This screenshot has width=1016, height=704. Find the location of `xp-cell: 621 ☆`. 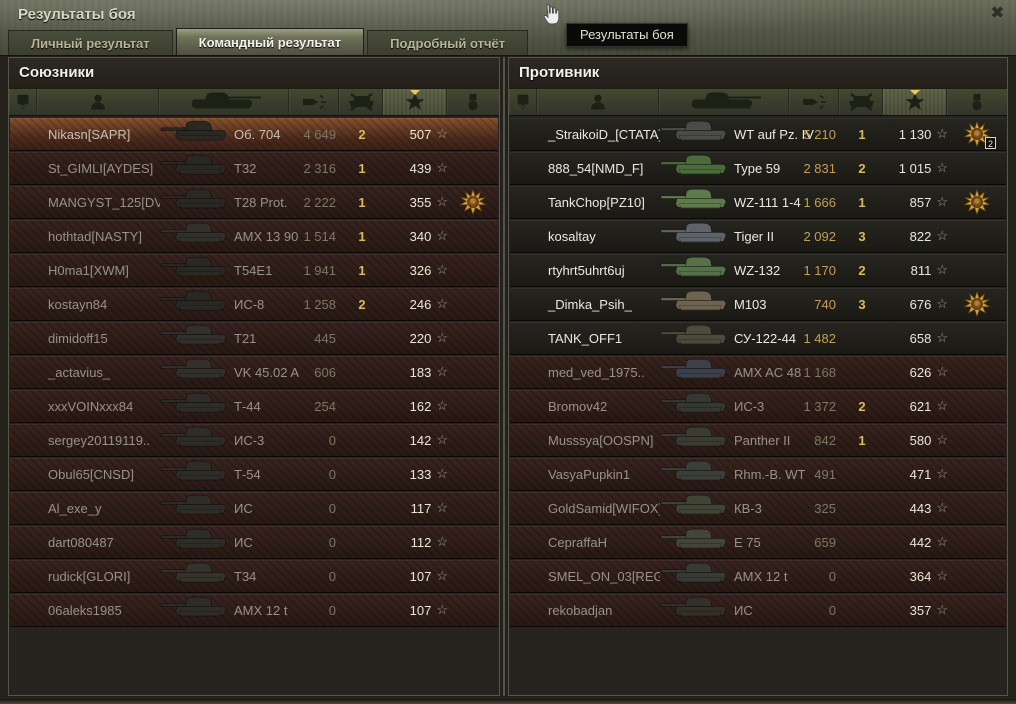

xp-cell: 621 ☆ is located at coordinates (916, 406).